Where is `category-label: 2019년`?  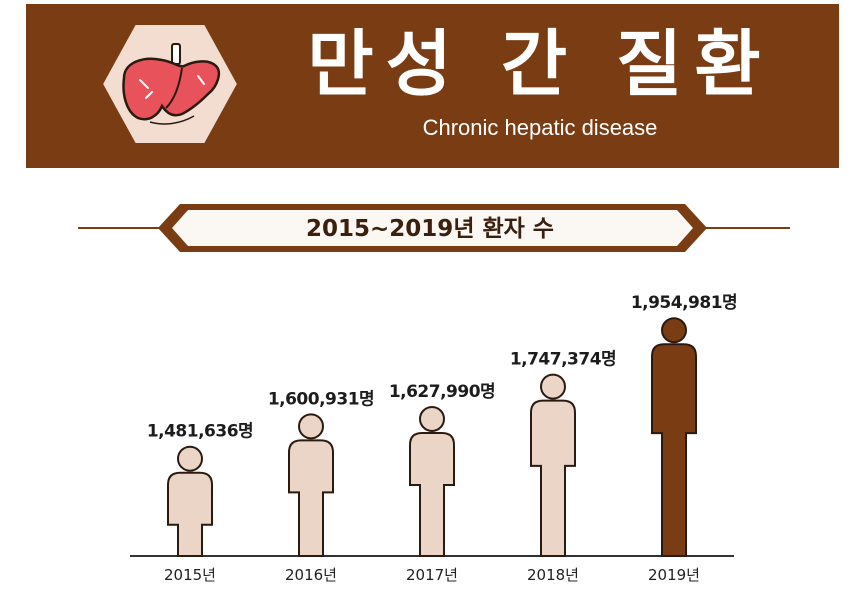 category-label: 2019년 is located at coordinates (674, 575).